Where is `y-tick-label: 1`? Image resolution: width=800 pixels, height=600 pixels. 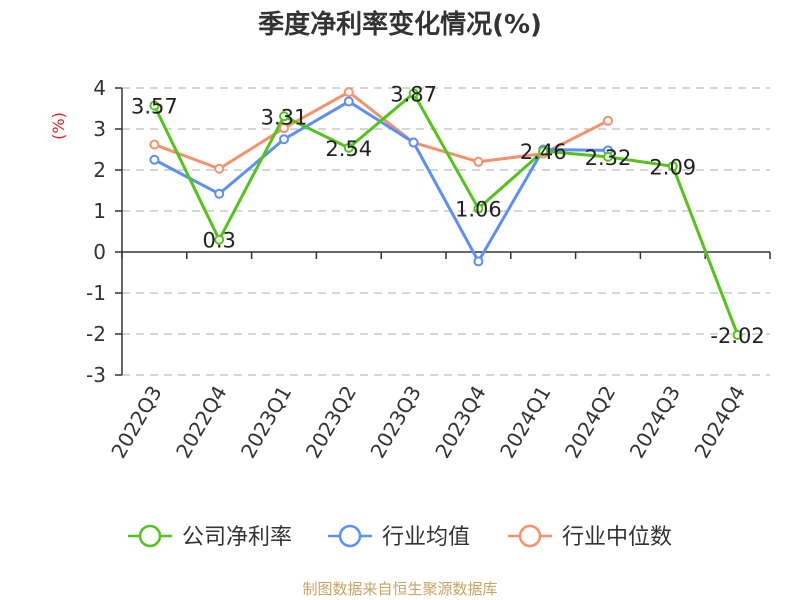
y-tick-label: 1 is located at coordinates (99, 211).